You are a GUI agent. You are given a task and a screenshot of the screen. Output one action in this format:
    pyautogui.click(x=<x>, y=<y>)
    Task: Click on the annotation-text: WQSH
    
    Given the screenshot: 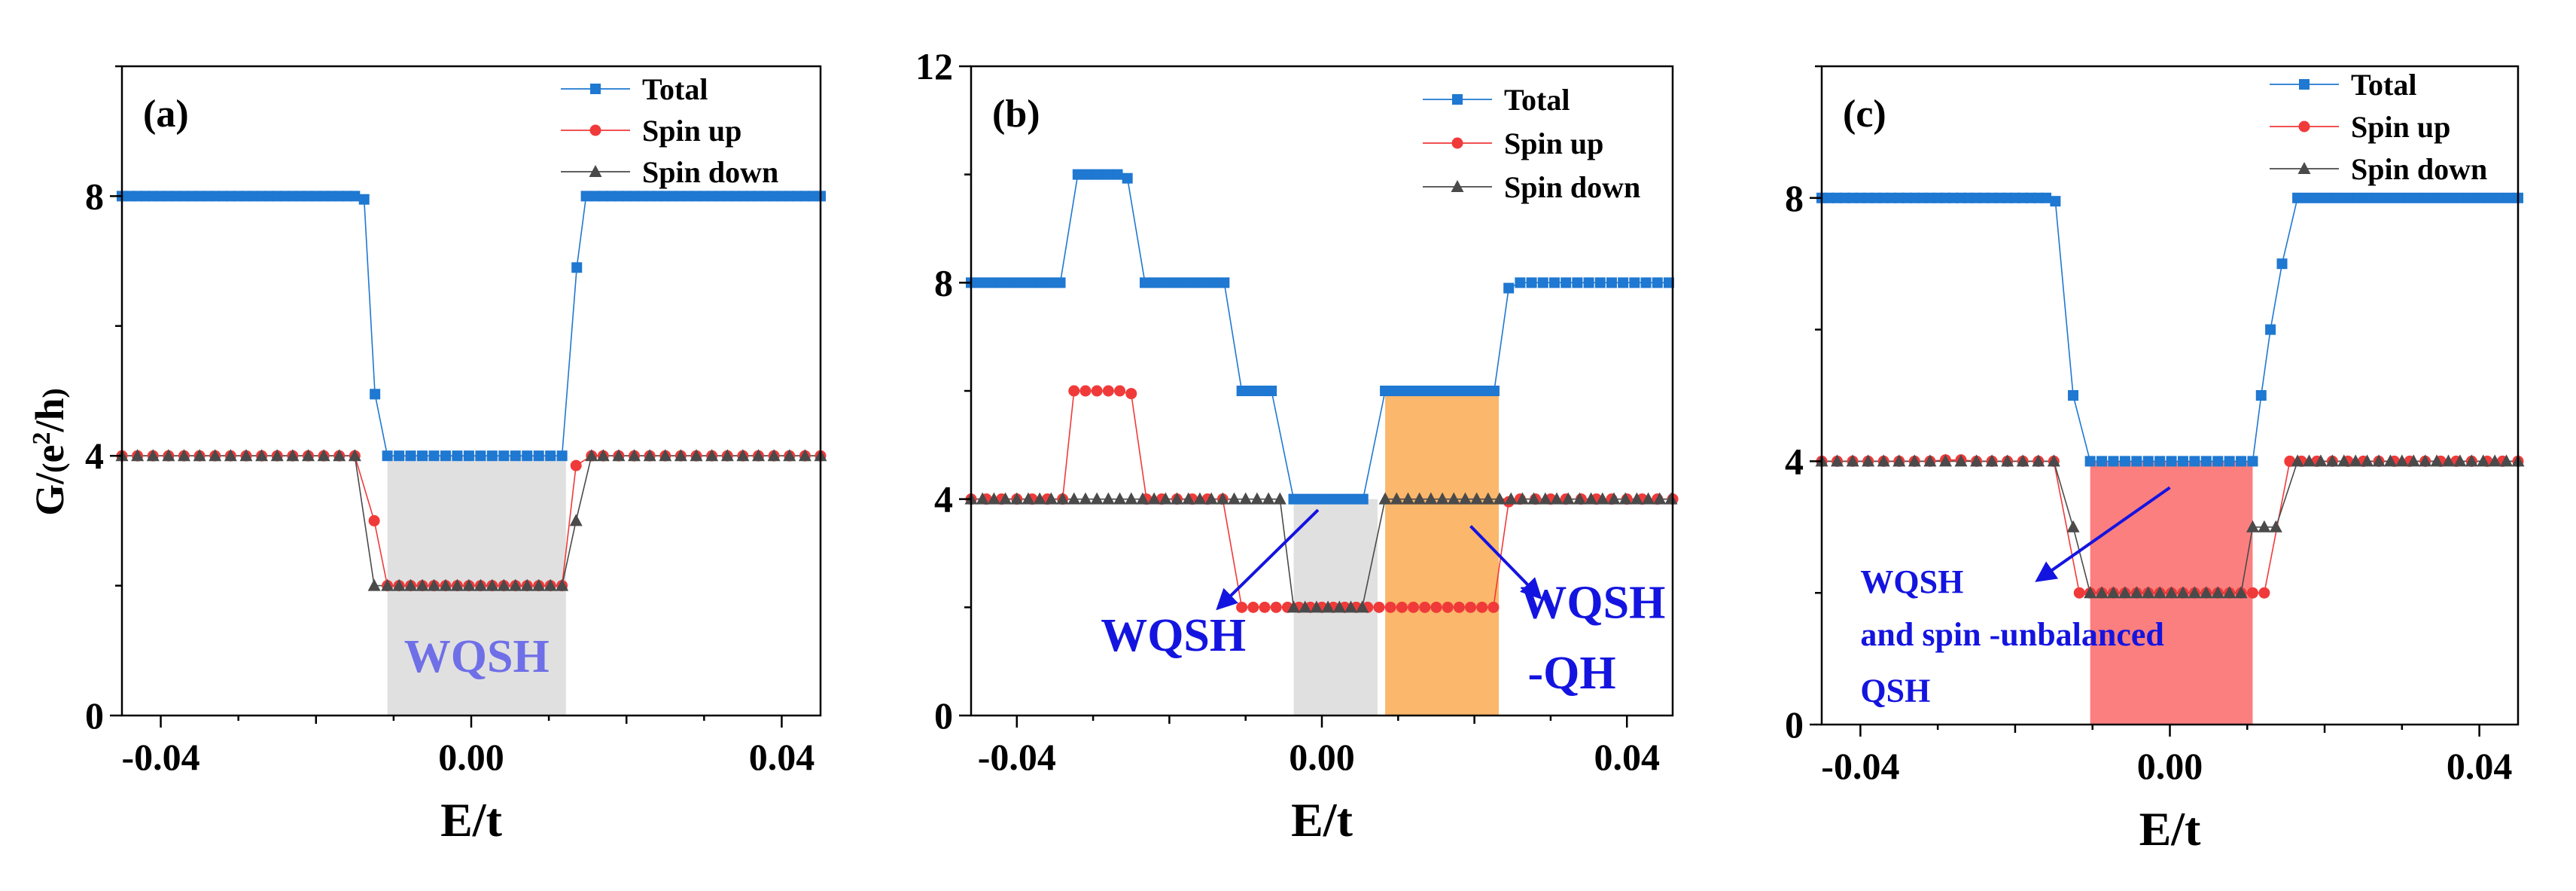 What is the action you would take?
    pyautogui.click(x=1912, y=582)
    